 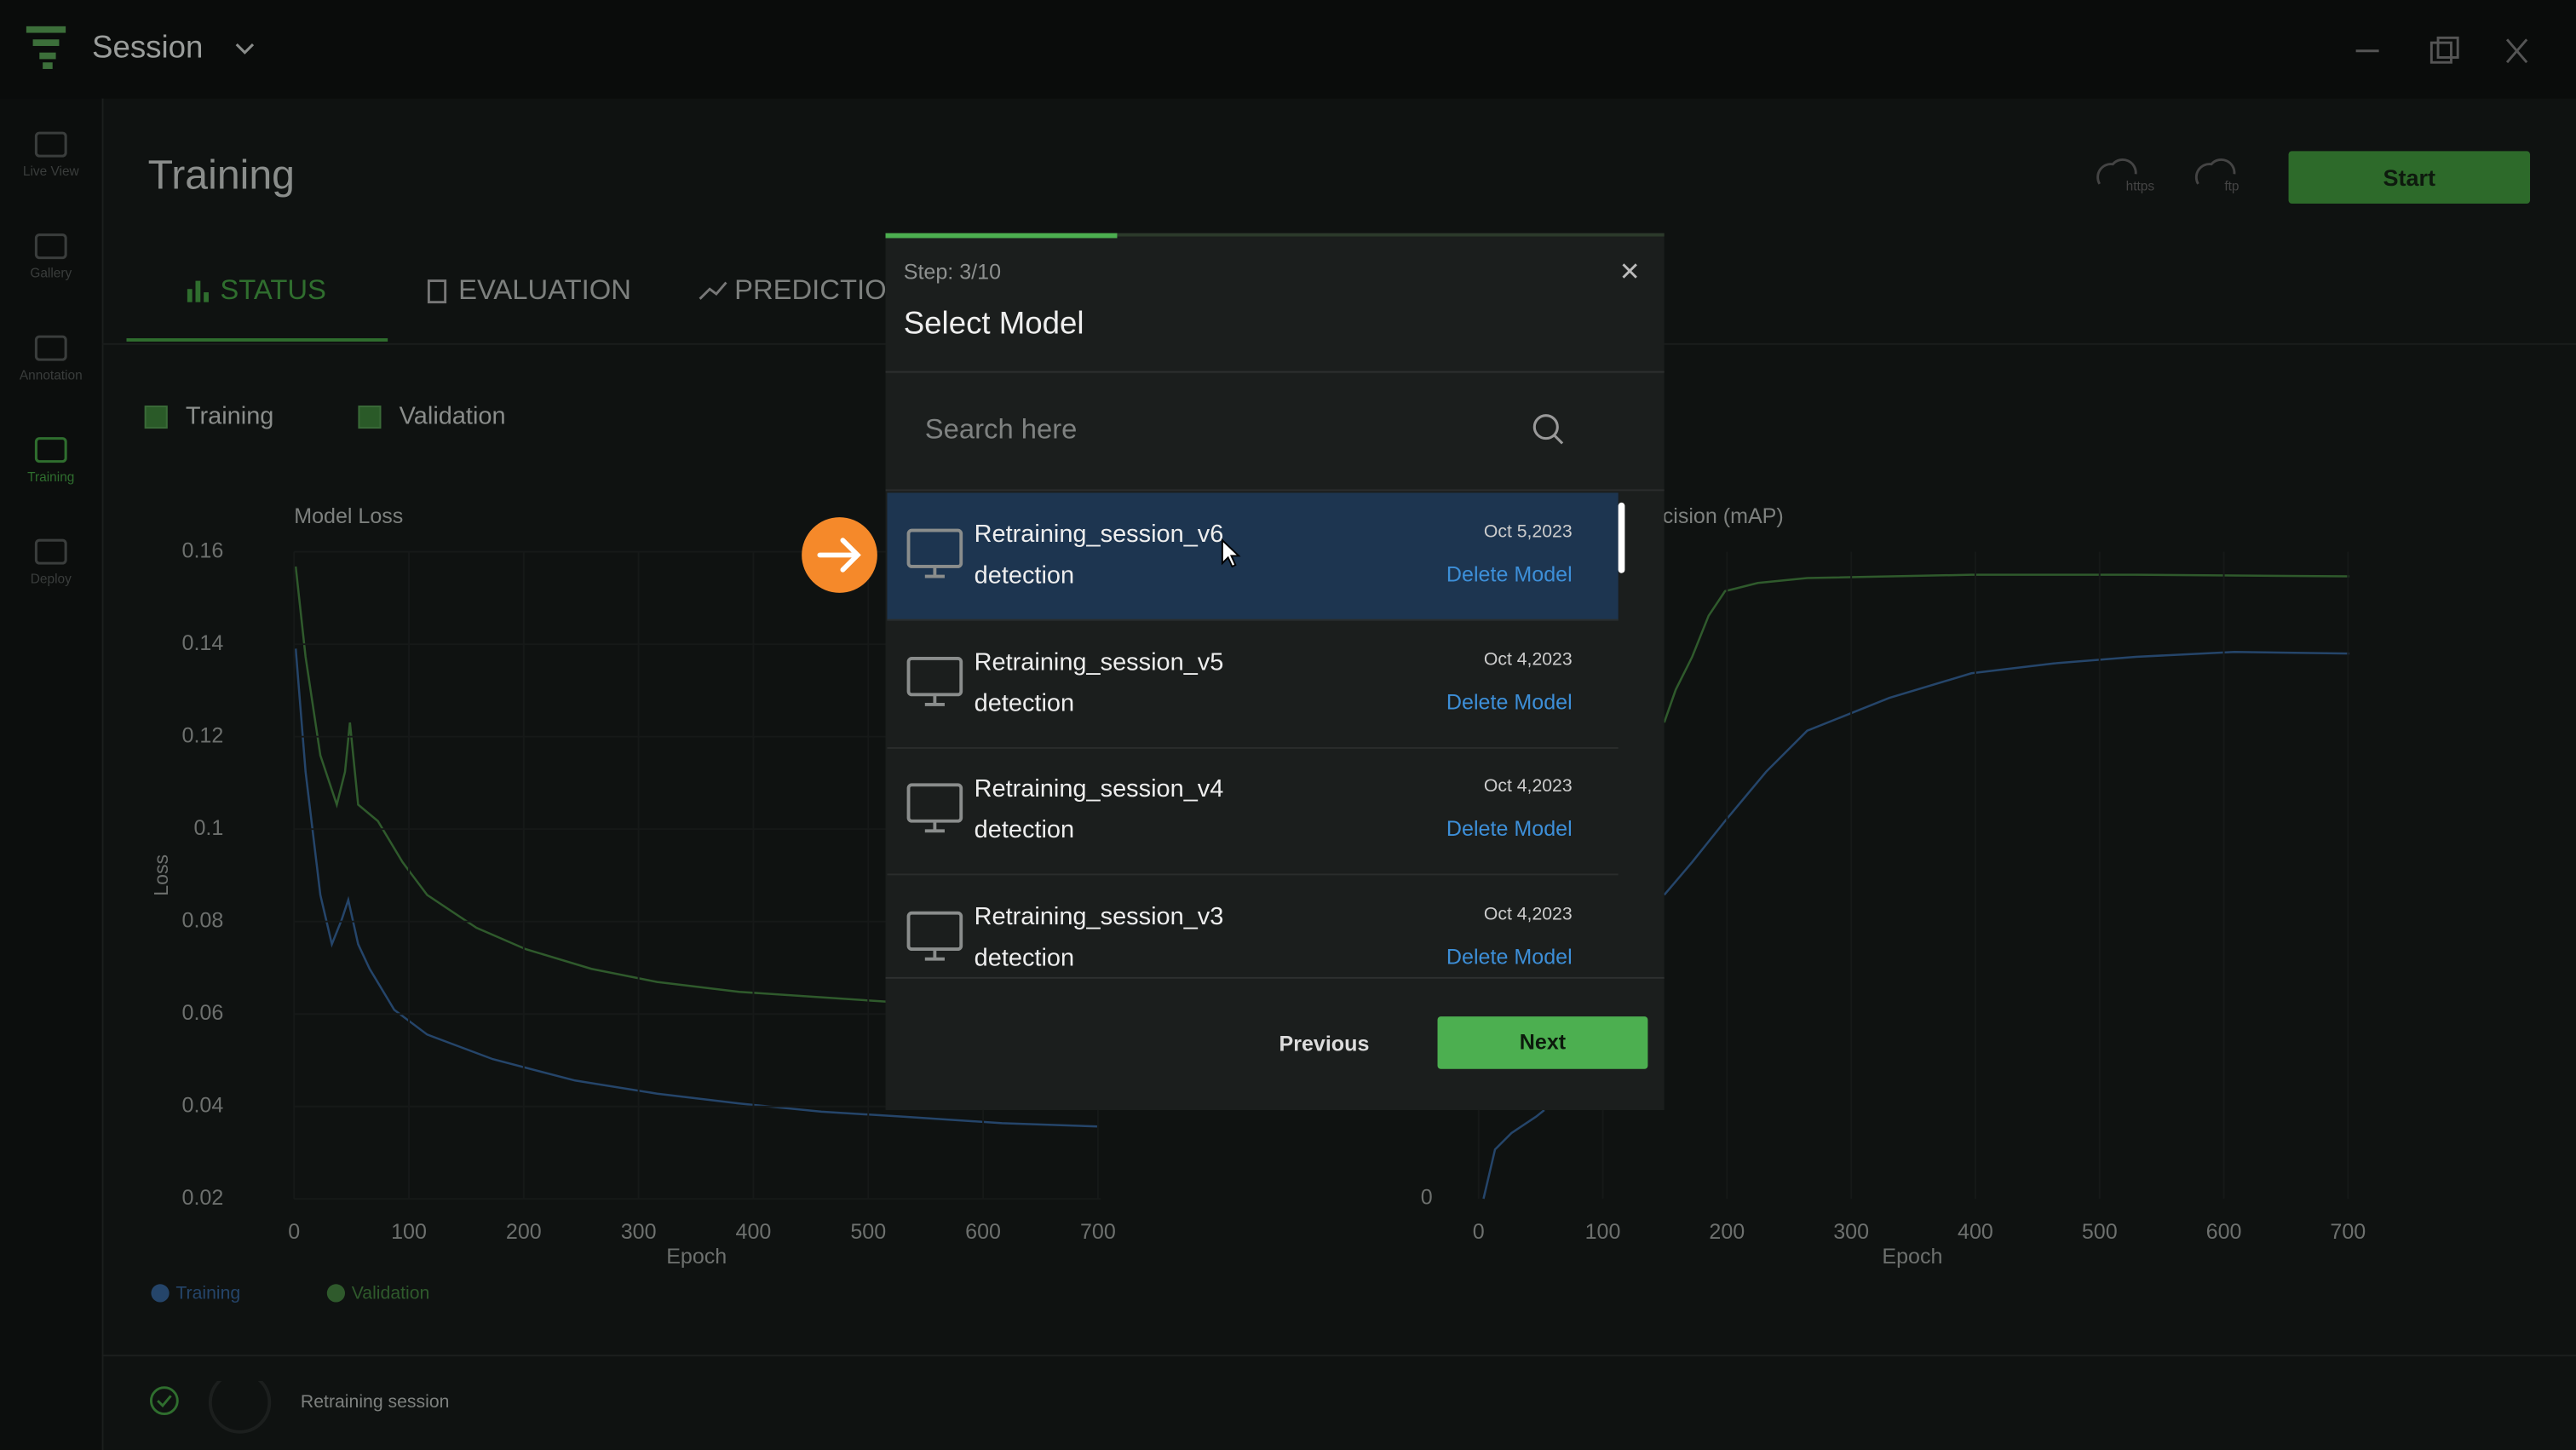 I want to click on x-tick-label: 100, so click(x=409, y=1232).